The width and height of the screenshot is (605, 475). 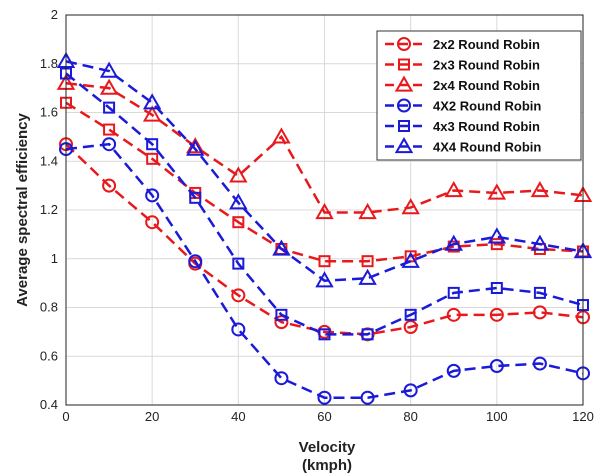 What do you see at coordinates (49, 63) in the screenshot?
I see `y-tick-label: 1.8` at bounding box center [49, 63].